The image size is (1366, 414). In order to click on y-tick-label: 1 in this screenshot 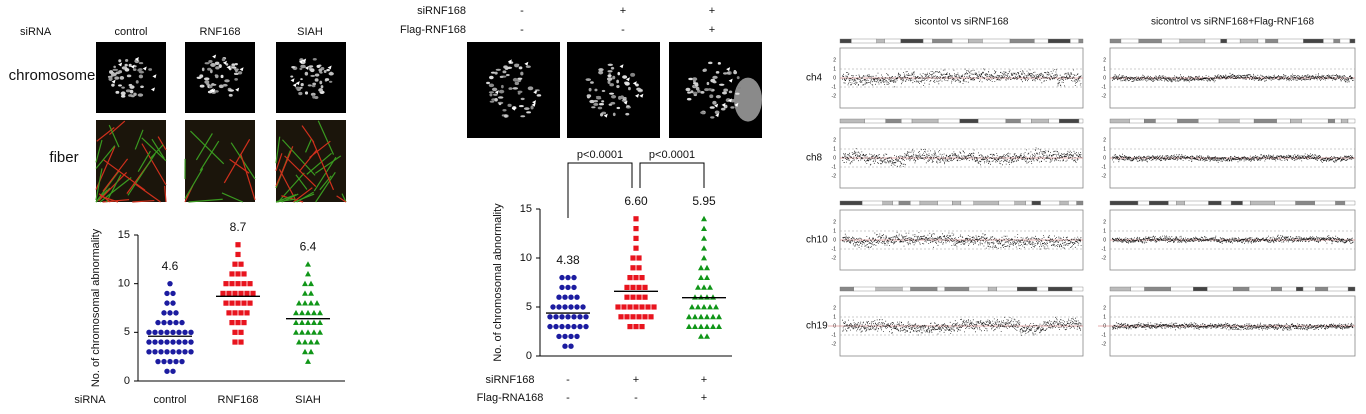, I will do `click(834, 149)`.